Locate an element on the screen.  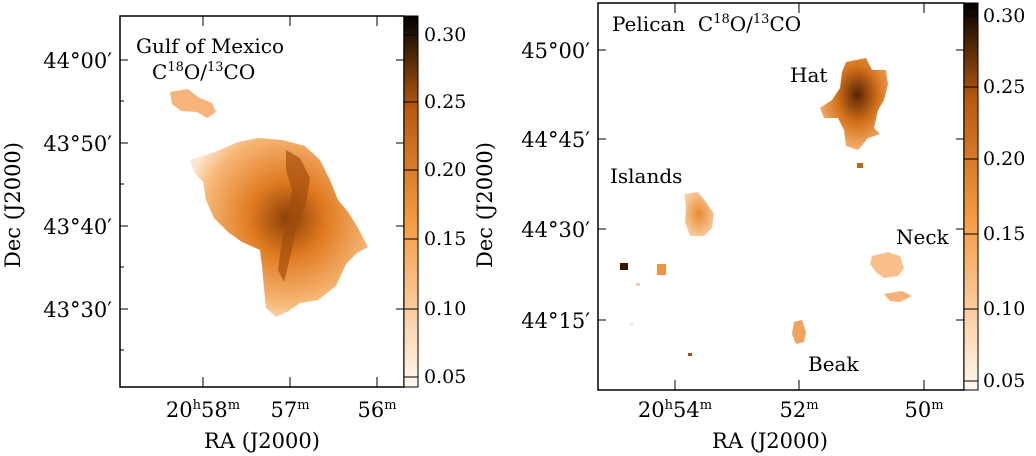
right-cb-tick-2: 0.20 is located at coordinates (1004, 159).